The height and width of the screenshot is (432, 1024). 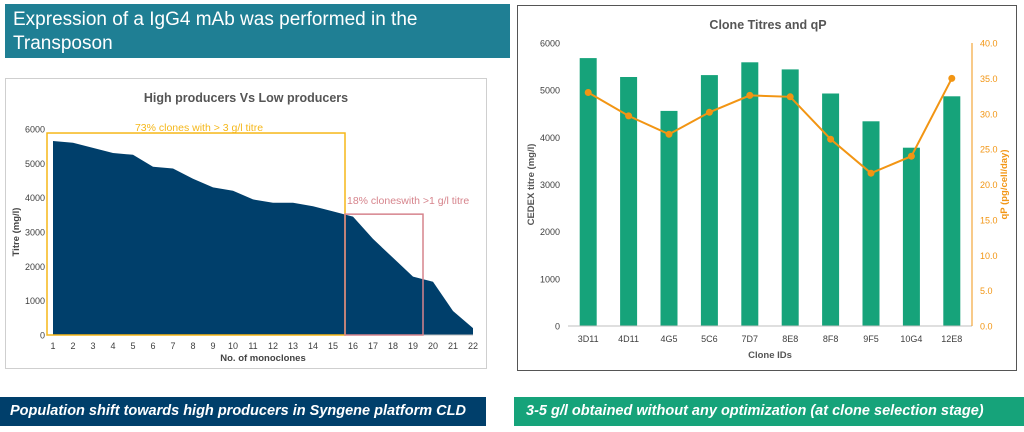 I want to click on bar-y-tick-label: 4000, so click(x=550, y=138).